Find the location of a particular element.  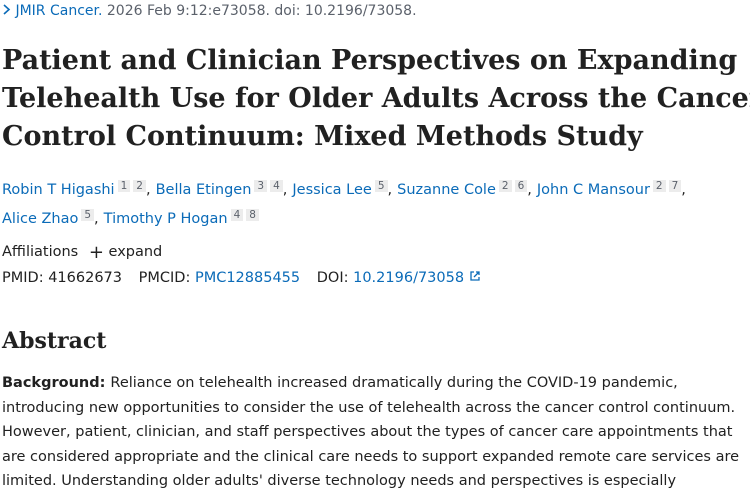

doi-link: 10.2196/73058 is located at coordinates (409, 278).